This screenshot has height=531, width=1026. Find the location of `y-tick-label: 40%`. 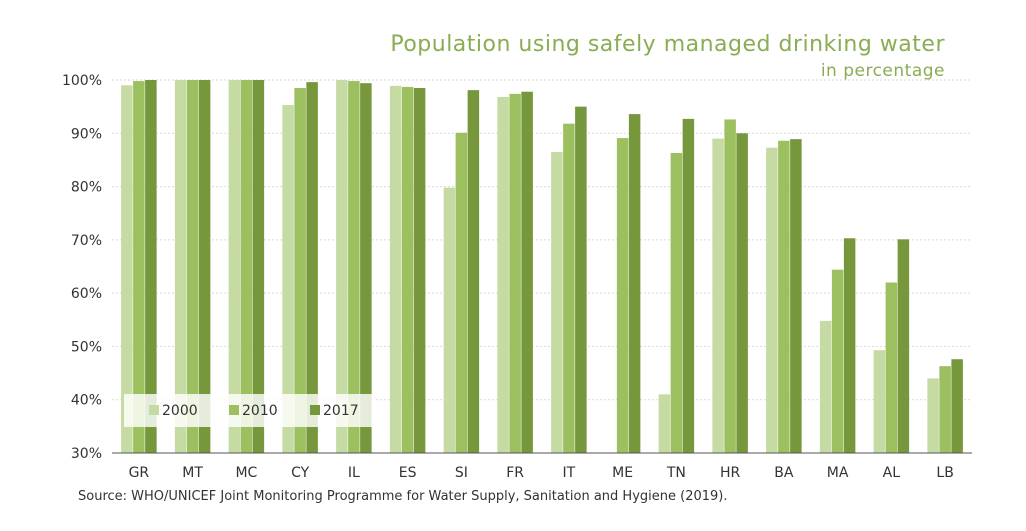

y-tick-label: 40% is located at coordinates (86, 401).